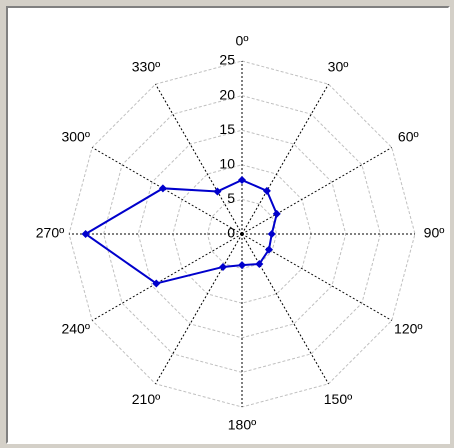 The width and height of the screenshot is (454, 448). I want to click on angle-label: 90º, so click(434, 233).